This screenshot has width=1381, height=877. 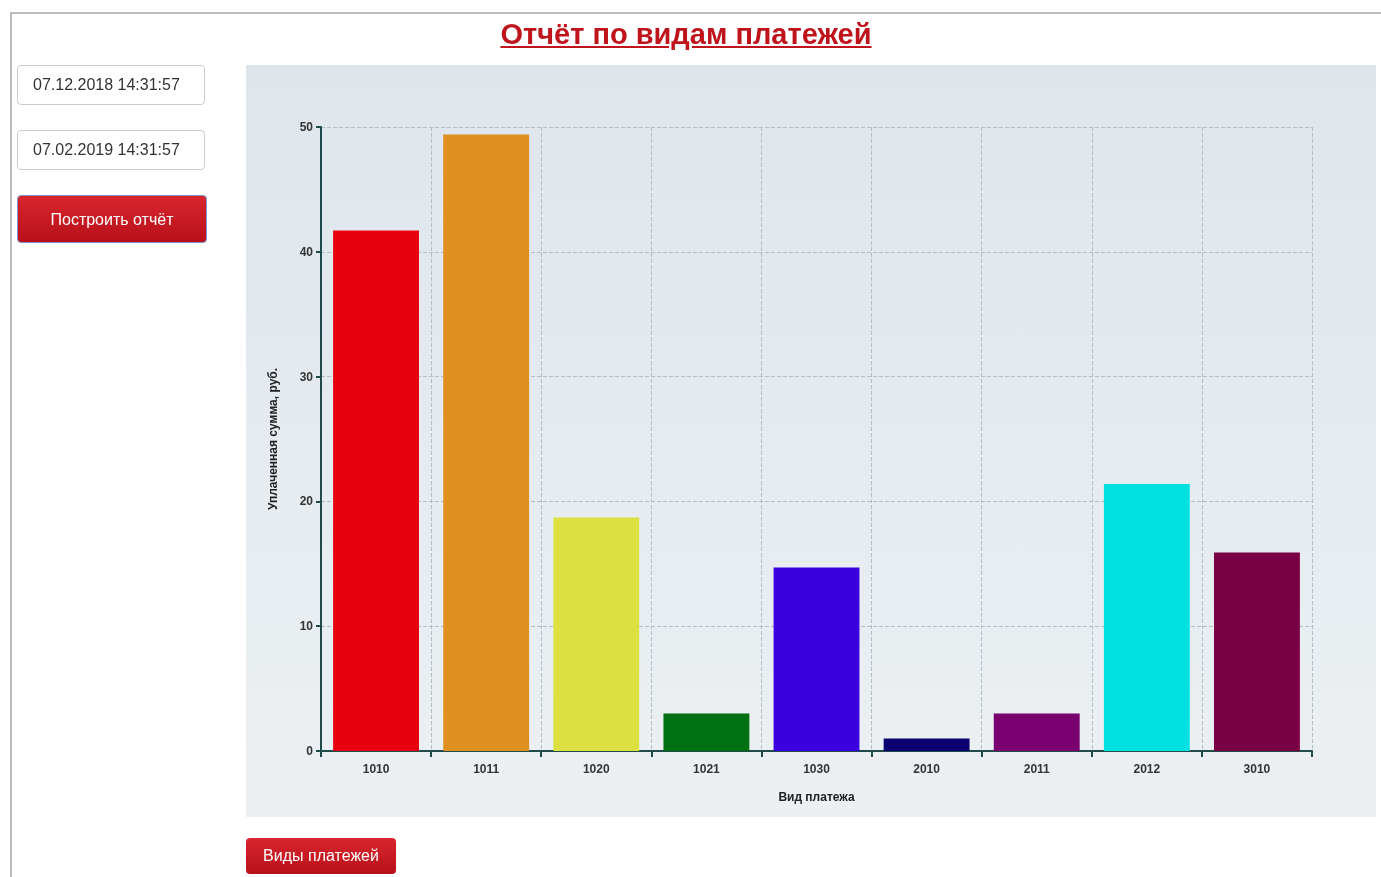 What do you see at coordinates (111, 85) in the screenshot?
I see `date-field: 07.12.2018 14:31:57` at bounding box center [111, 85].